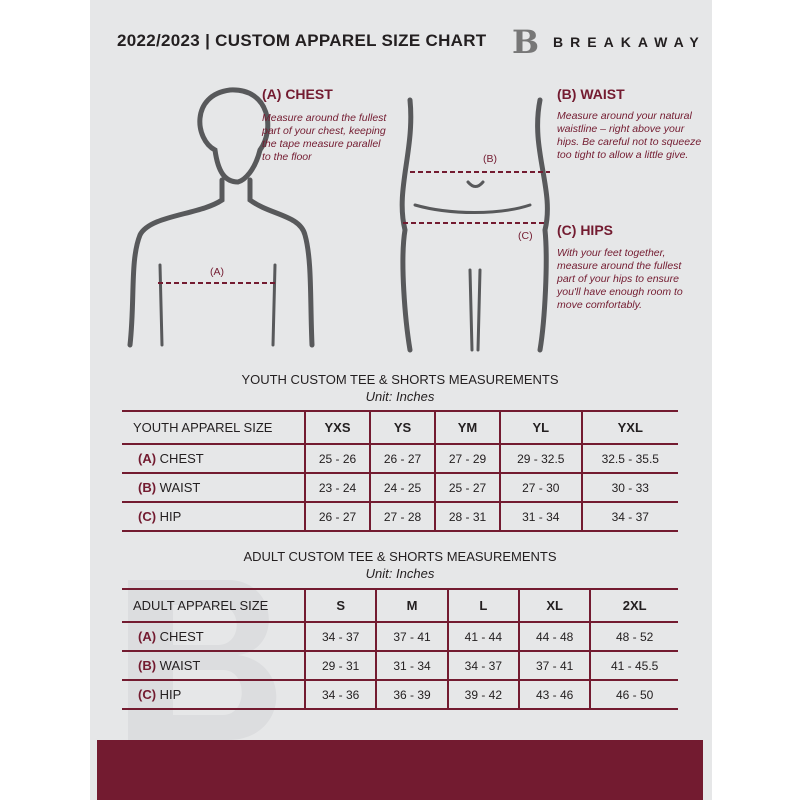 This screenshot has height=800, width=800. I want to click on cell: 28 - 31, so click(467, 517).